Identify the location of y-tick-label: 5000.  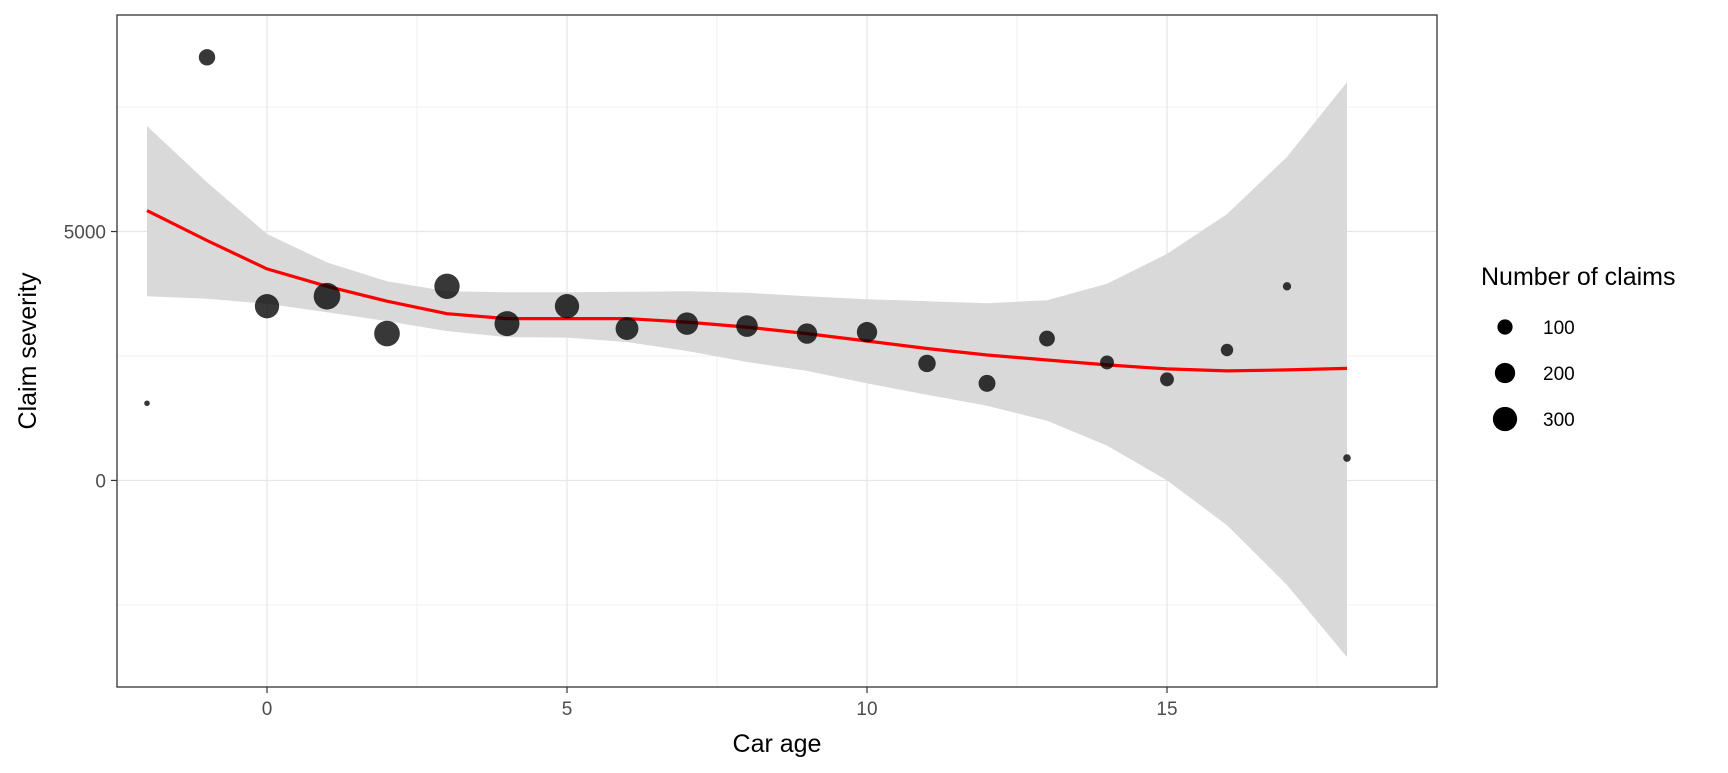
(85, 233).